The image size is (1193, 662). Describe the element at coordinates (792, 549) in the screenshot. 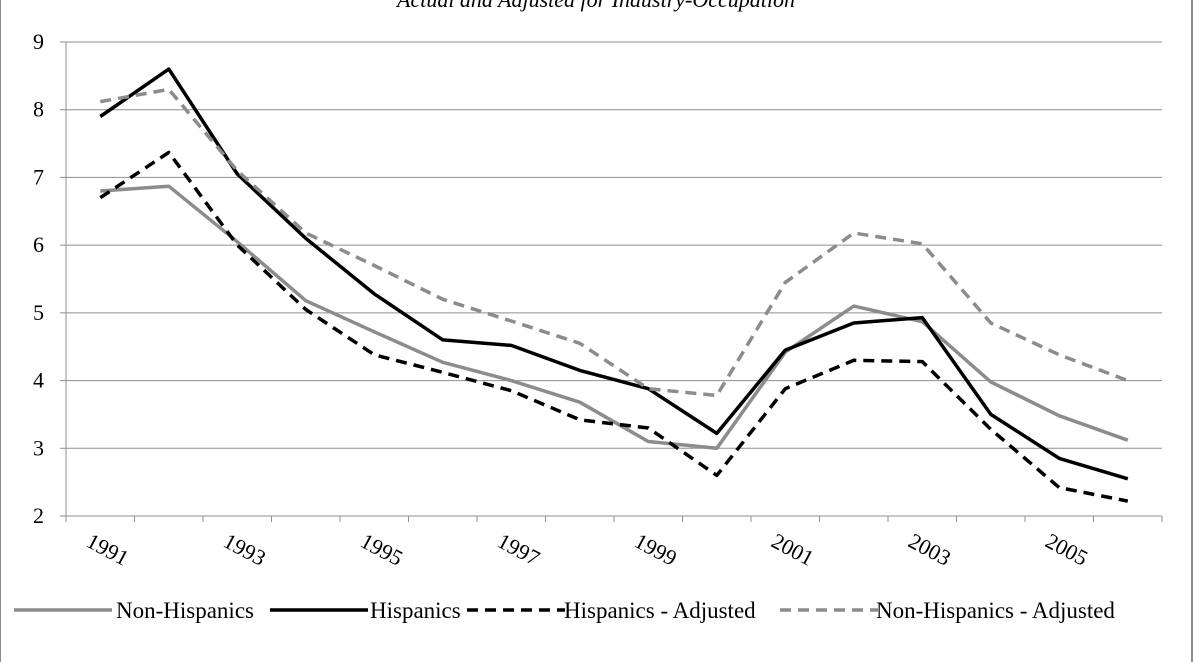

I see `x-tick-label-2001: 2001` at that location.